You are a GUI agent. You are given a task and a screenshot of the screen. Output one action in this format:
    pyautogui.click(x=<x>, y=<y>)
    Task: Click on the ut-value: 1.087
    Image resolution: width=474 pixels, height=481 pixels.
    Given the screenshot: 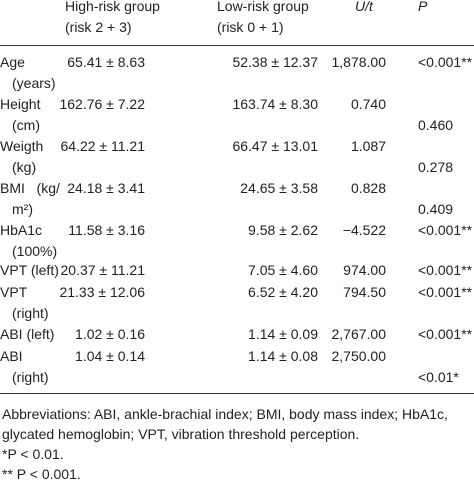 What is the action you would take?
    pyautogui.click(x=368, y=146)
    